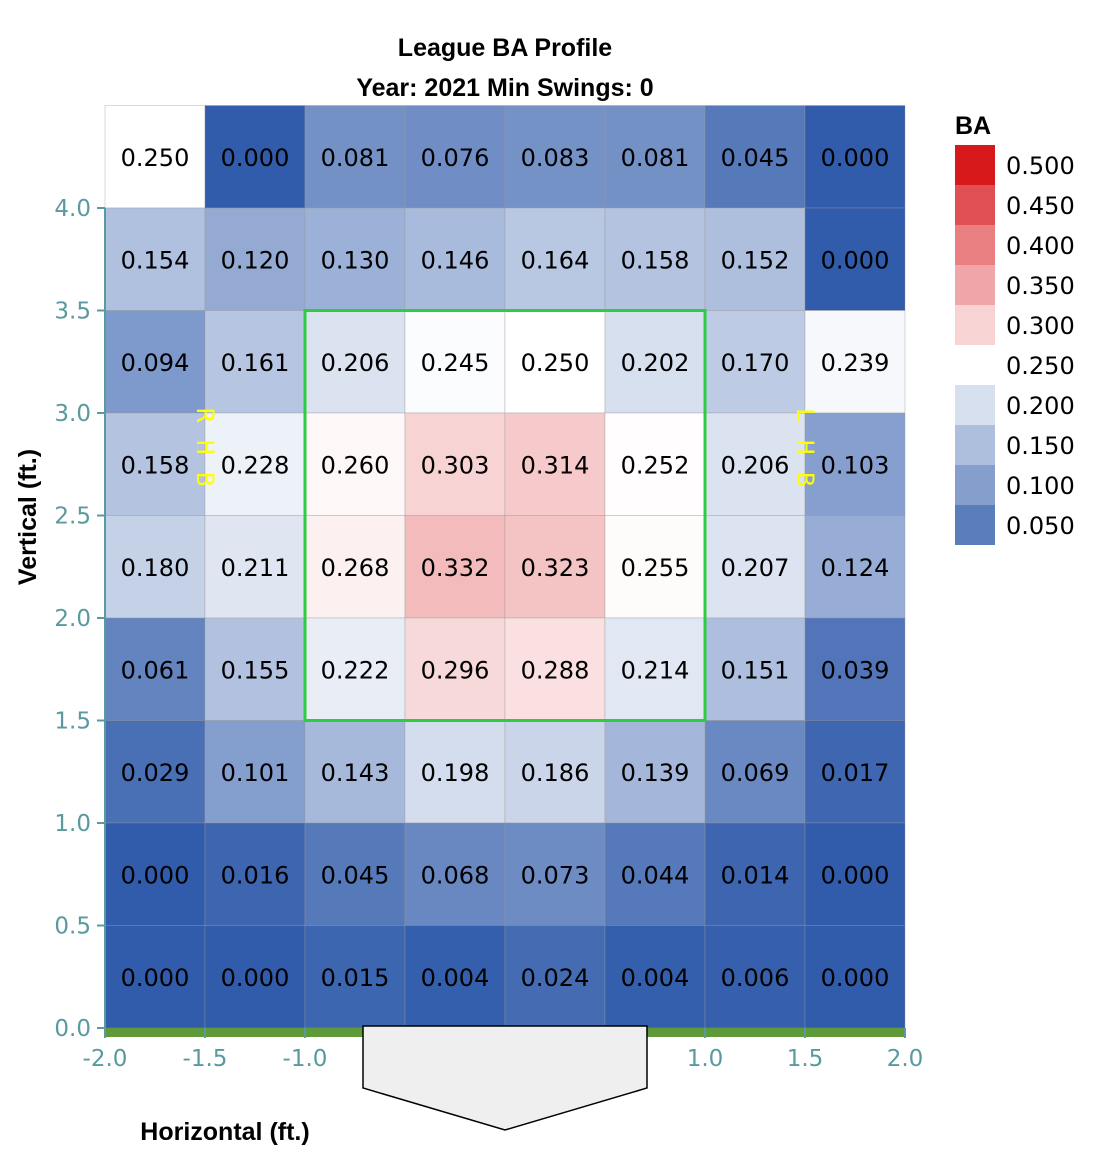  What do you see at coordinates (855, 568) in the screenshot?
I see `cell-value-label: 0.124` at bounding box center [855, 568].